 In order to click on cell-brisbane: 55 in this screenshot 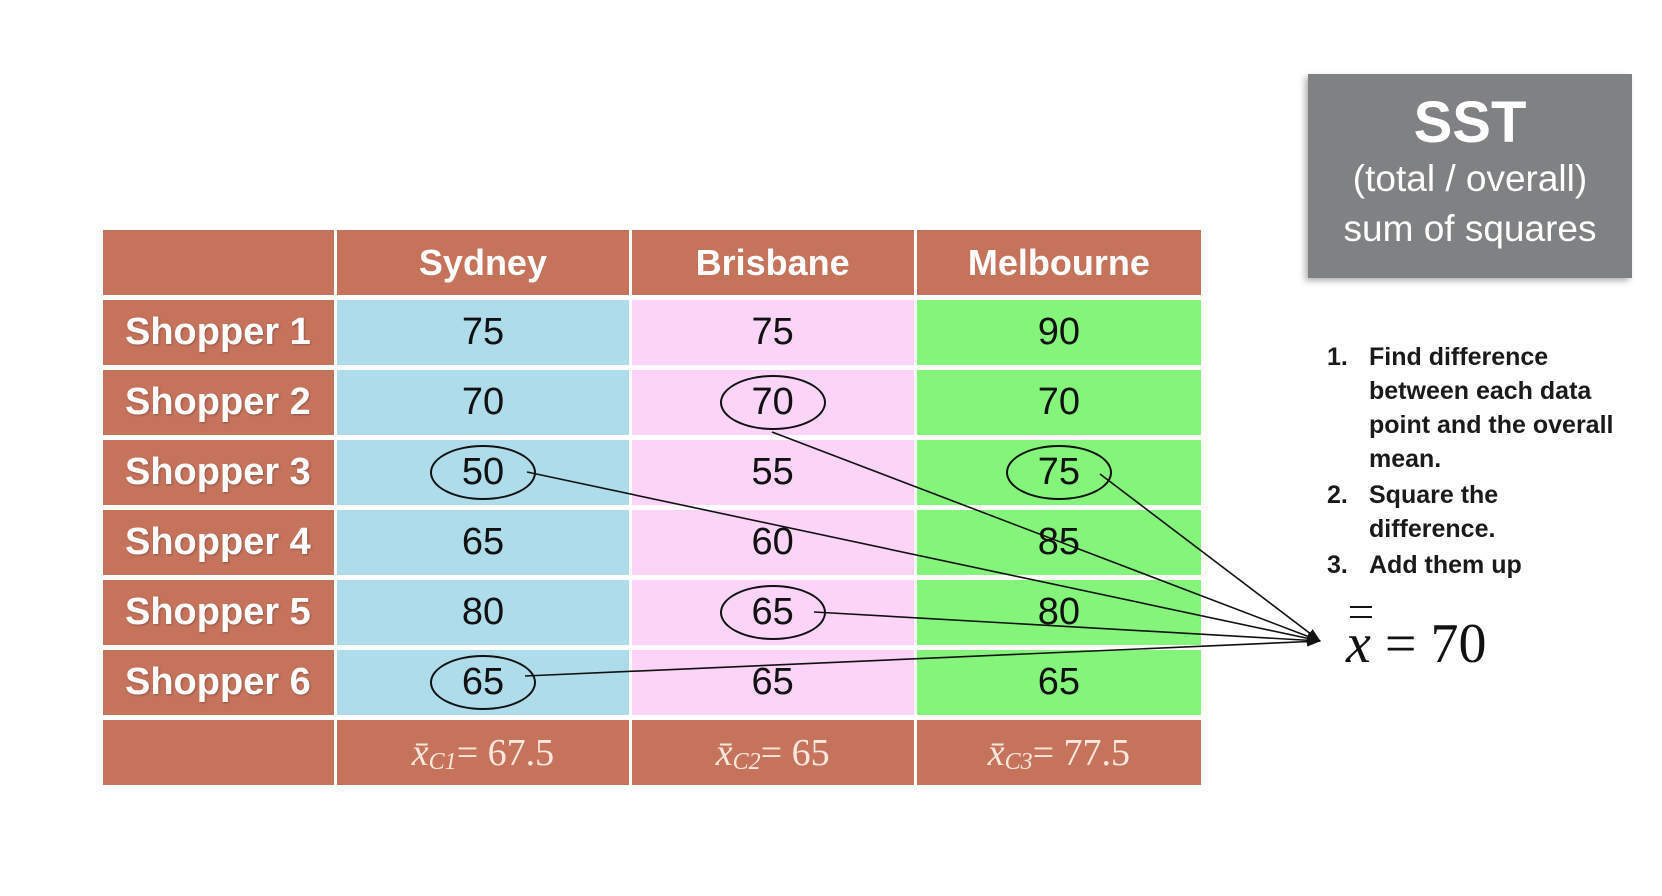, I will do `click(772, 472)`.